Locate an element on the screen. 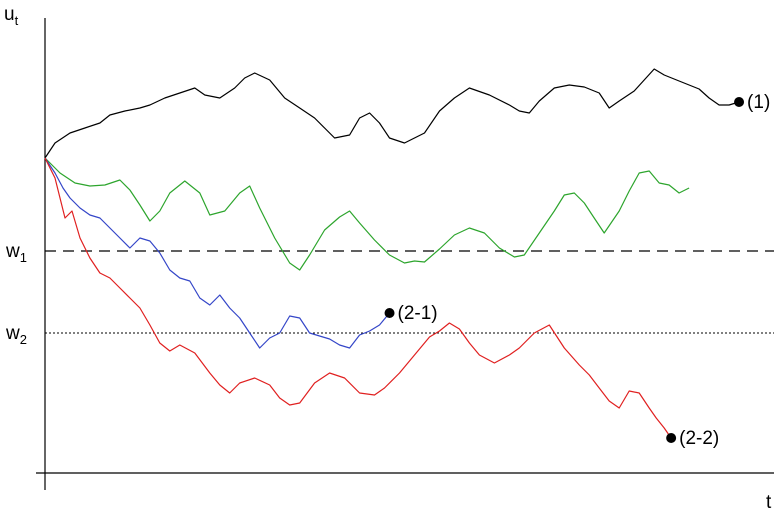  threshold-label-2: w2 is located at coordinates (16, 335).